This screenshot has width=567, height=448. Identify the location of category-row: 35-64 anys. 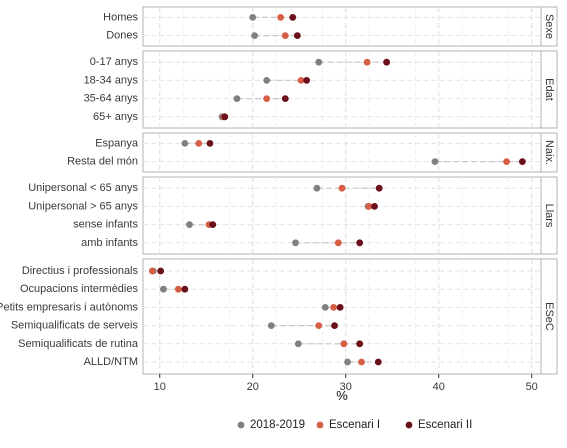
(312, 99).